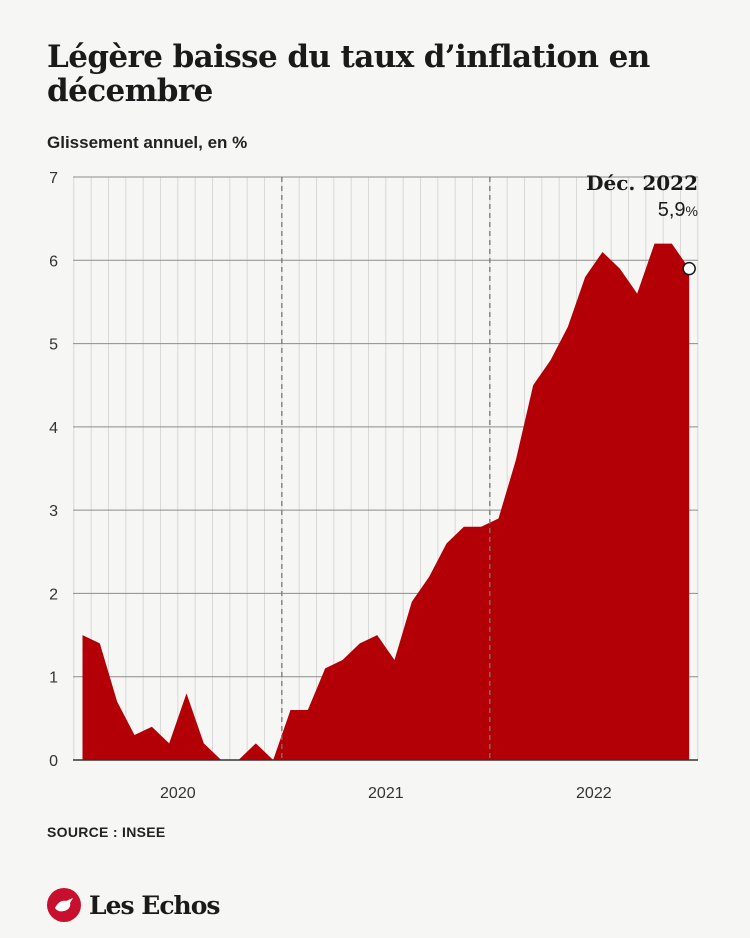 The width and height of the screenshot is (750, 938). What do you see at coordinates (53, 594) in the screenshot?
I see `y-tick-label: 2` at bounding box center [53, 594].